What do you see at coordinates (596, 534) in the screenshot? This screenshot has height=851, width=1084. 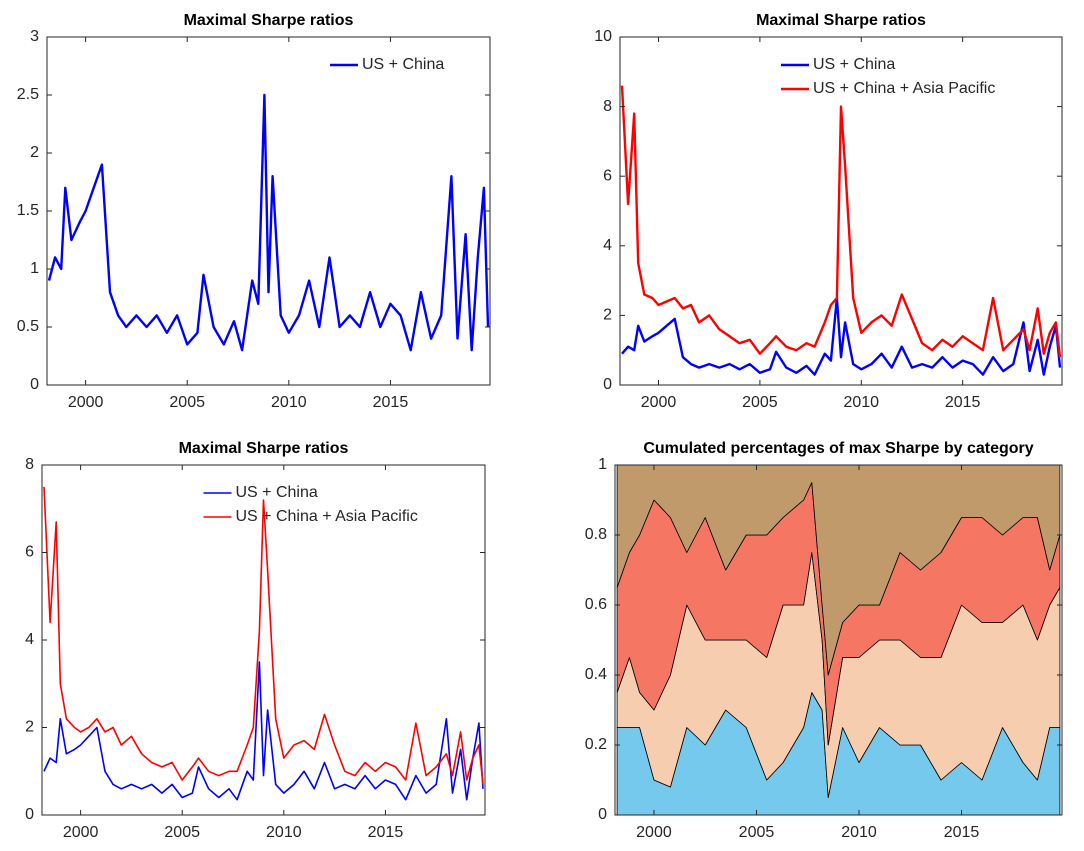 I see `y-tick-label: 0.8` at bounding box center [596, 534].